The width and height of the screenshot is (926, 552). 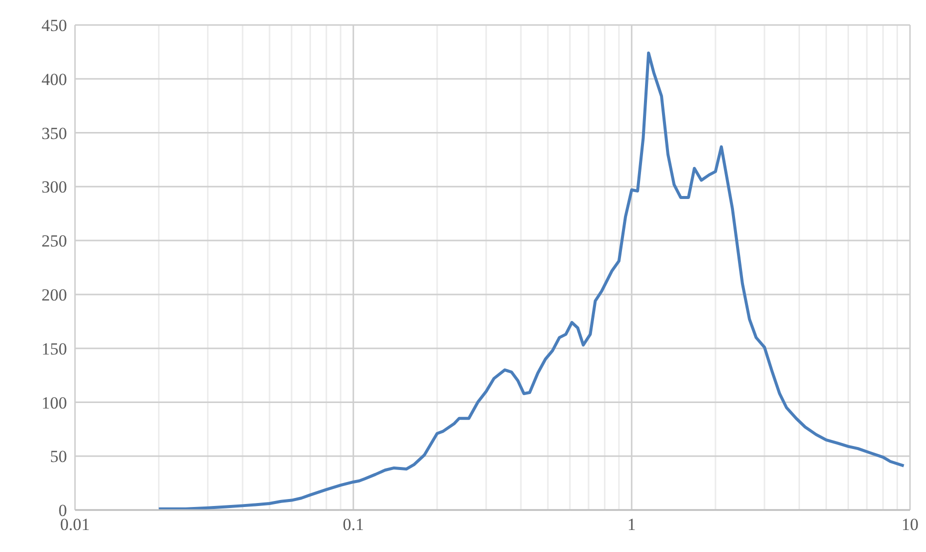 I want to click on y-tick-label: 100, so click(x=54, y=402).